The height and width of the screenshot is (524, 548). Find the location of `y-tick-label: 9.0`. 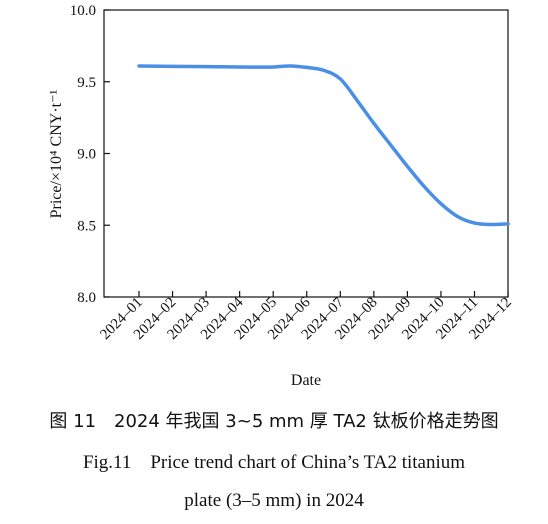

y-tick-label: 9.0 is located at coordinates (86, 155).